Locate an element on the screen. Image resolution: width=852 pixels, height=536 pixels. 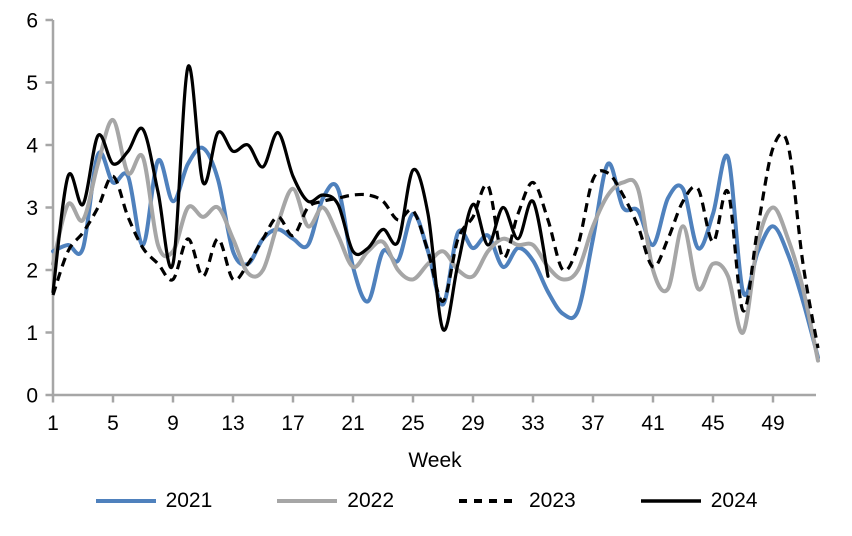
y-tick-label: 3 is located at coordinates (32, 208).